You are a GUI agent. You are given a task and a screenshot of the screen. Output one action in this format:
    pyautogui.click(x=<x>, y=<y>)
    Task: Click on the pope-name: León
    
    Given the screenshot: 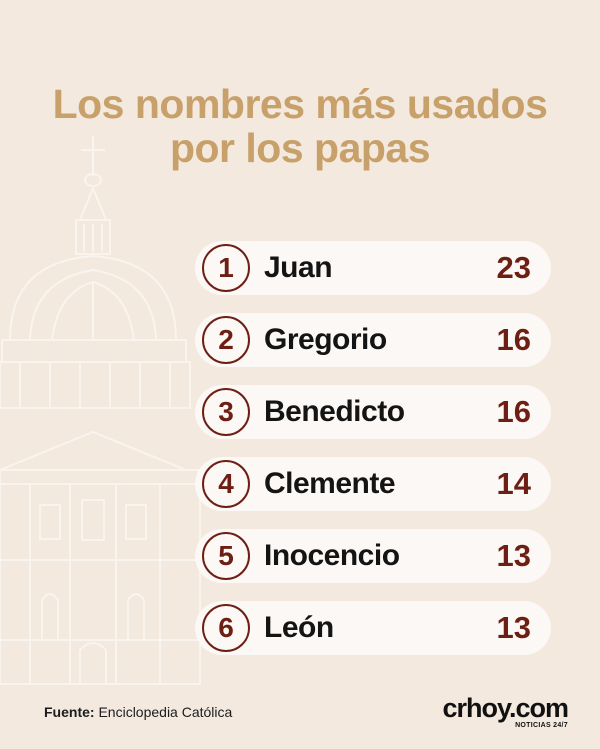 What is the action you would take?
    pyautogui.click(x=299, y=627)
    